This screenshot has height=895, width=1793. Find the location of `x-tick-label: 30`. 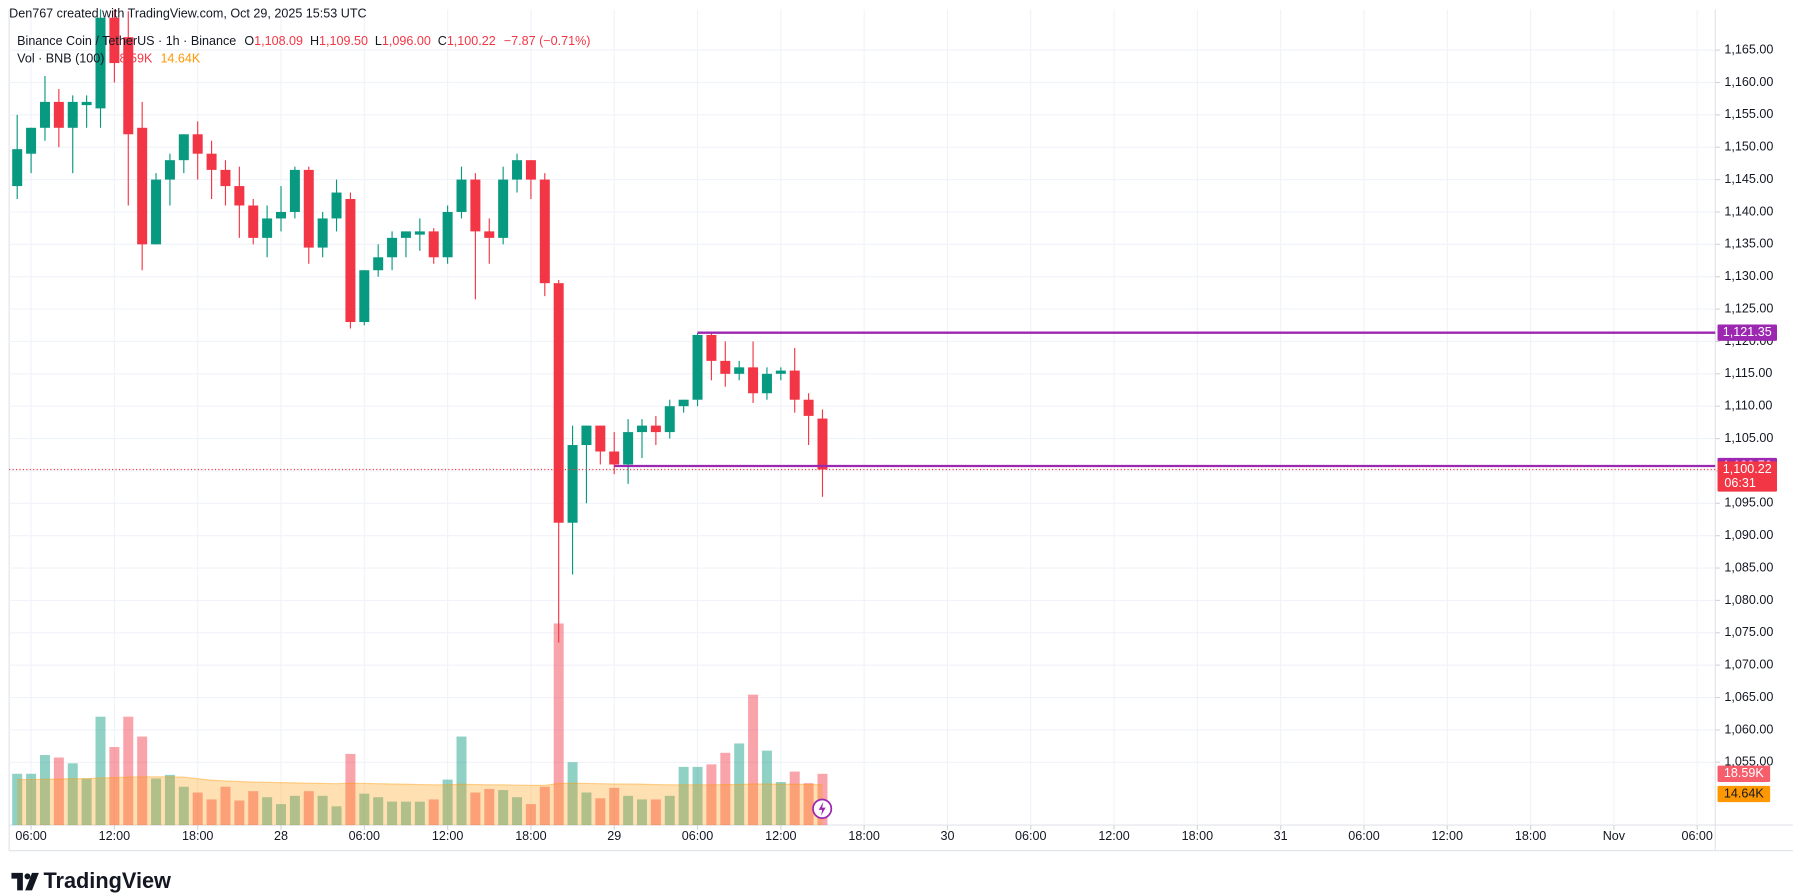

x-tick-label: 30 is located at coordinates (947, 836).